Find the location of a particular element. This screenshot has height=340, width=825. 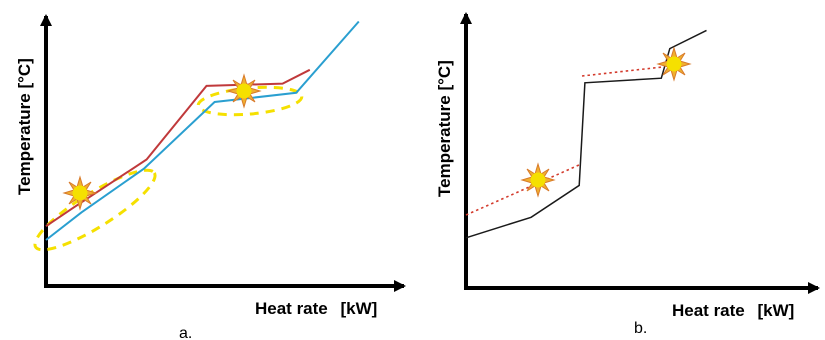

series-line-red-dotted-high is located at coordinates (623, 71).